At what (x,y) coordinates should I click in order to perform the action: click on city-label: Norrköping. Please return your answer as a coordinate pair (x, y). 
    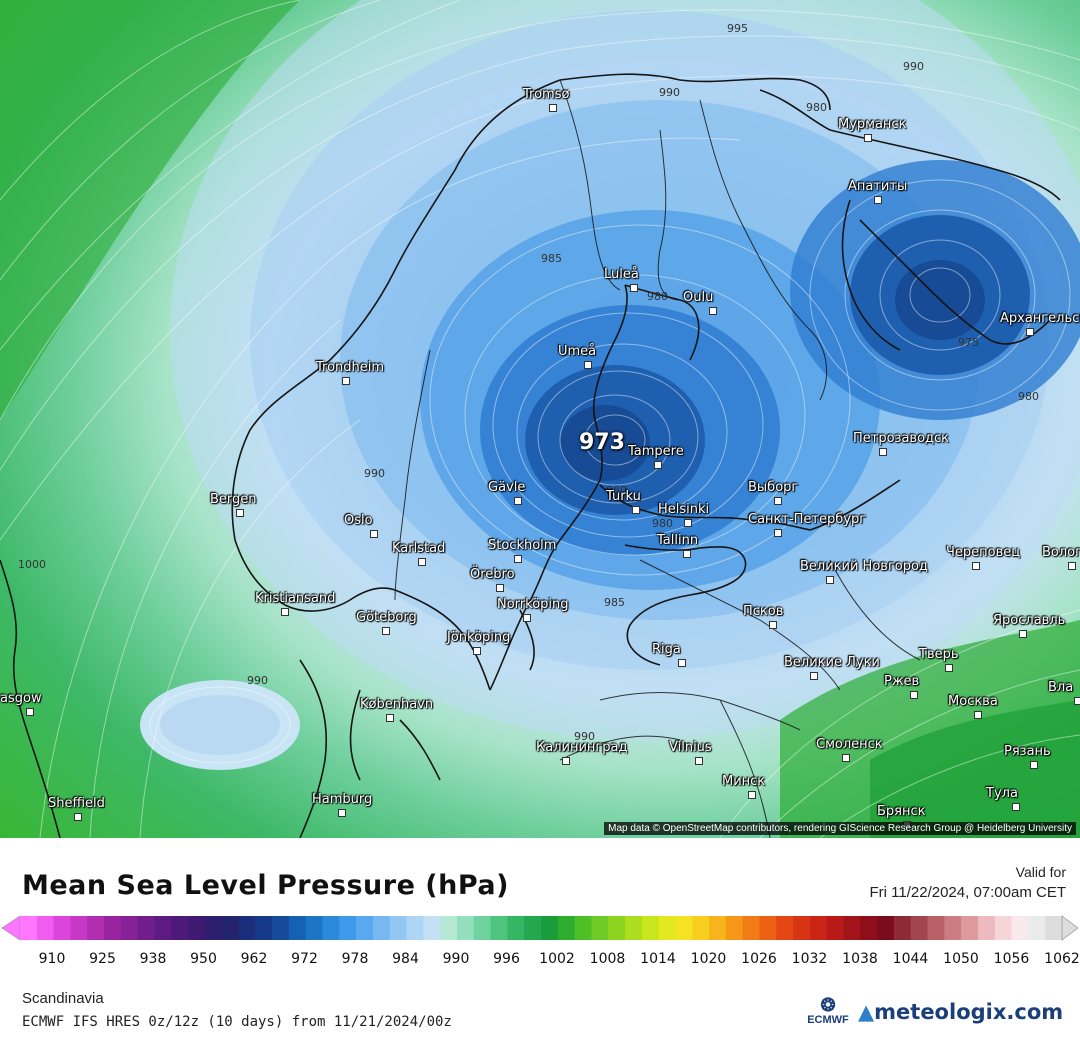
    Looking at the image, I should click on (533, 610).